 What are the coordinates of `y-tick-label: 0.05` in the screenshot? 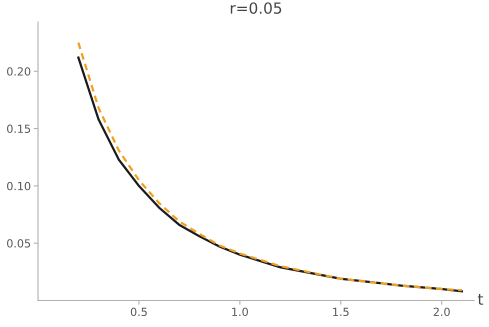 It's located at (18, 243).